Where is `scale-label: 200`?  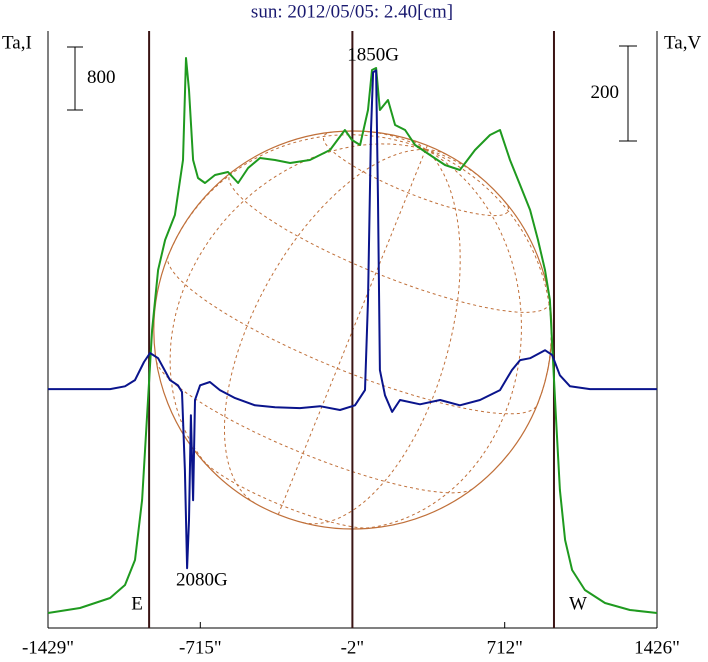 scale-label: 200 is located at coordinates (605, 92).